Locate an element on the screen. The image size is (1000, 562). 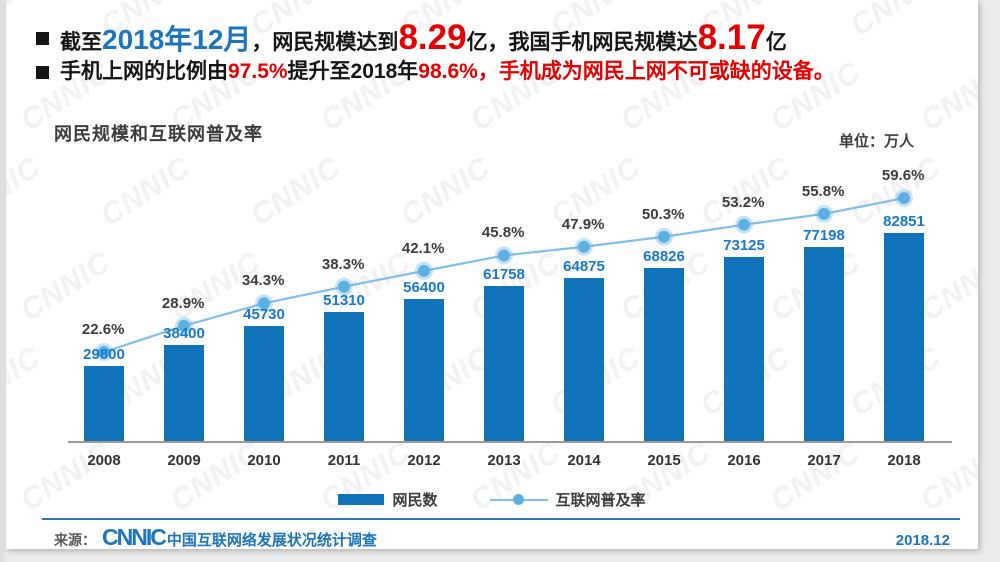
bullet-segment: 亿，我国手机网民规模达 is located at coordinates (582, 42).